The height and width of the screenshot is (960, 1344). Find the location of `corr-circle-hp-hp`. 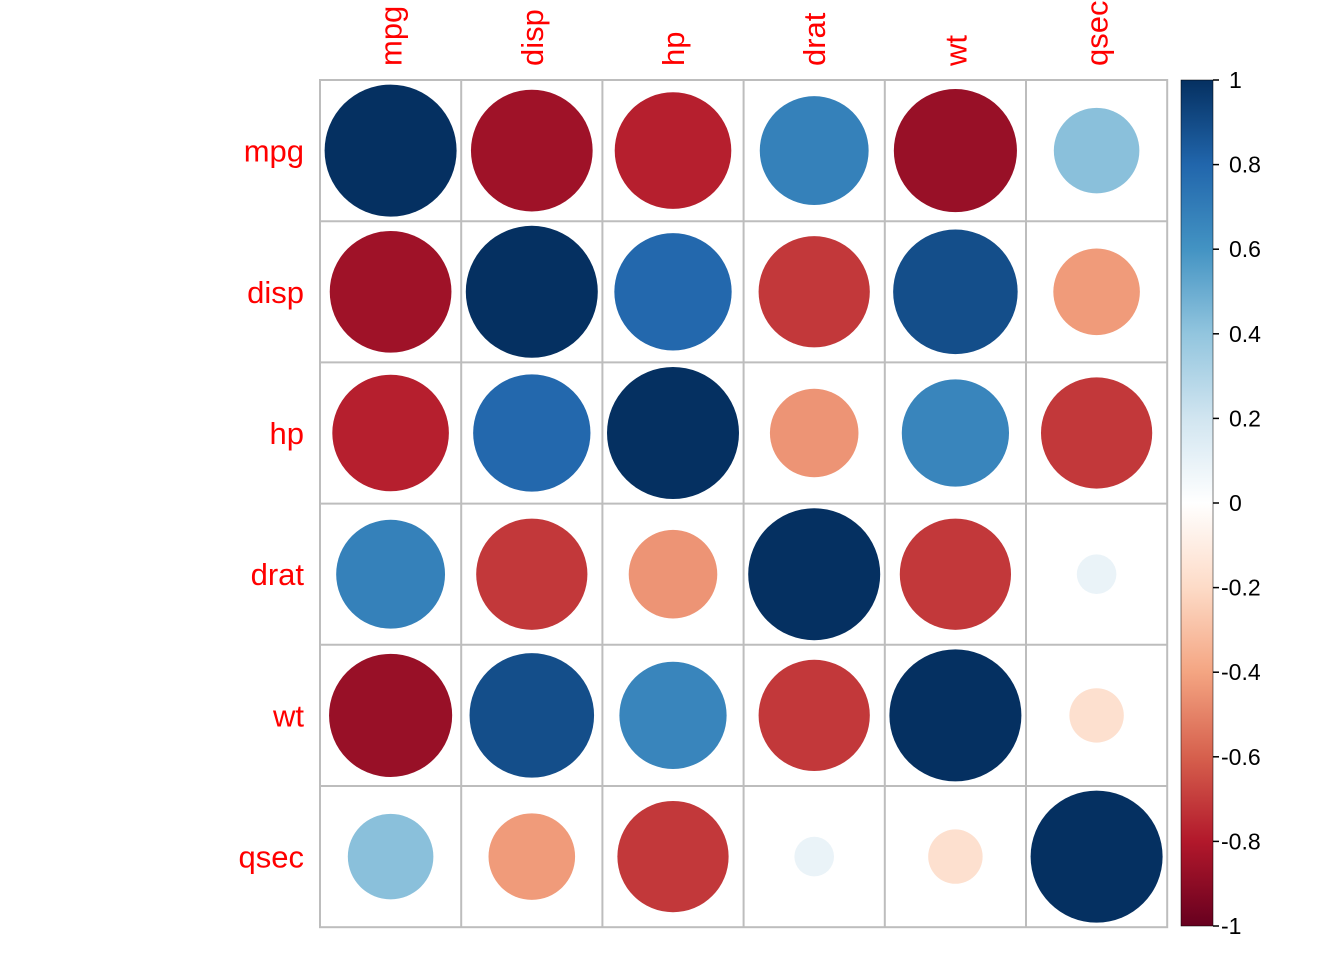

corr-circle-hp-hp is located at coordinates (673, 433).